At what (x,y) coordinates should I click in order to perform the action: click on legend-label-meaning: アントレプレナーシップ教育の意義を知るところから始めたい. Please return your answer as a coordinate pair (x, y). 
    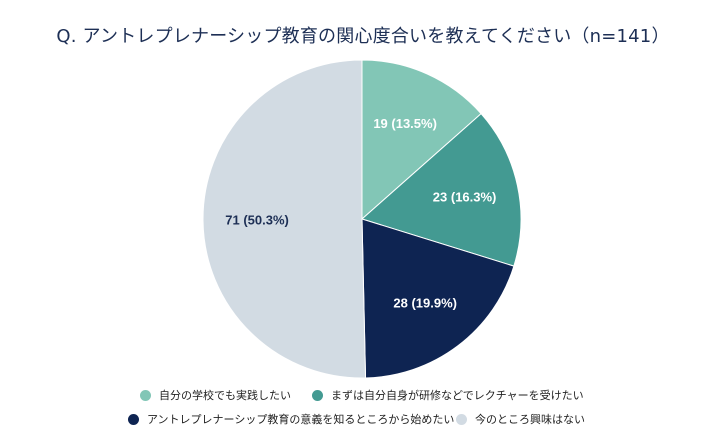
    Looking at the image, I should click on (301, 419).